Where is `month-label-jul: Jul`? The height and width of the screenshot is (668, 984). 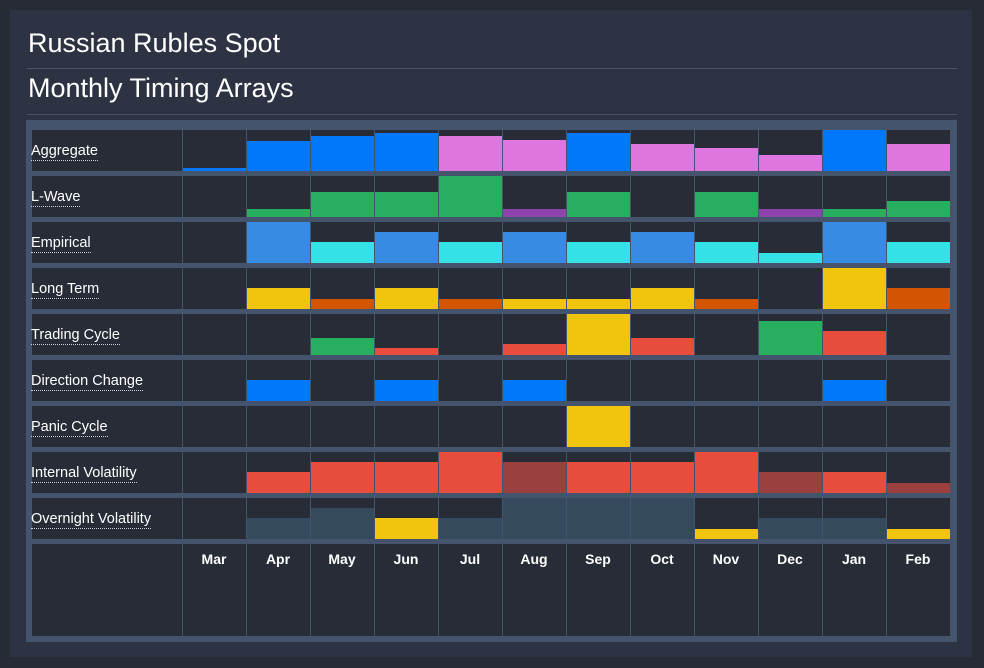 month-label-jul: Jul is located at coordinates (470, 559).